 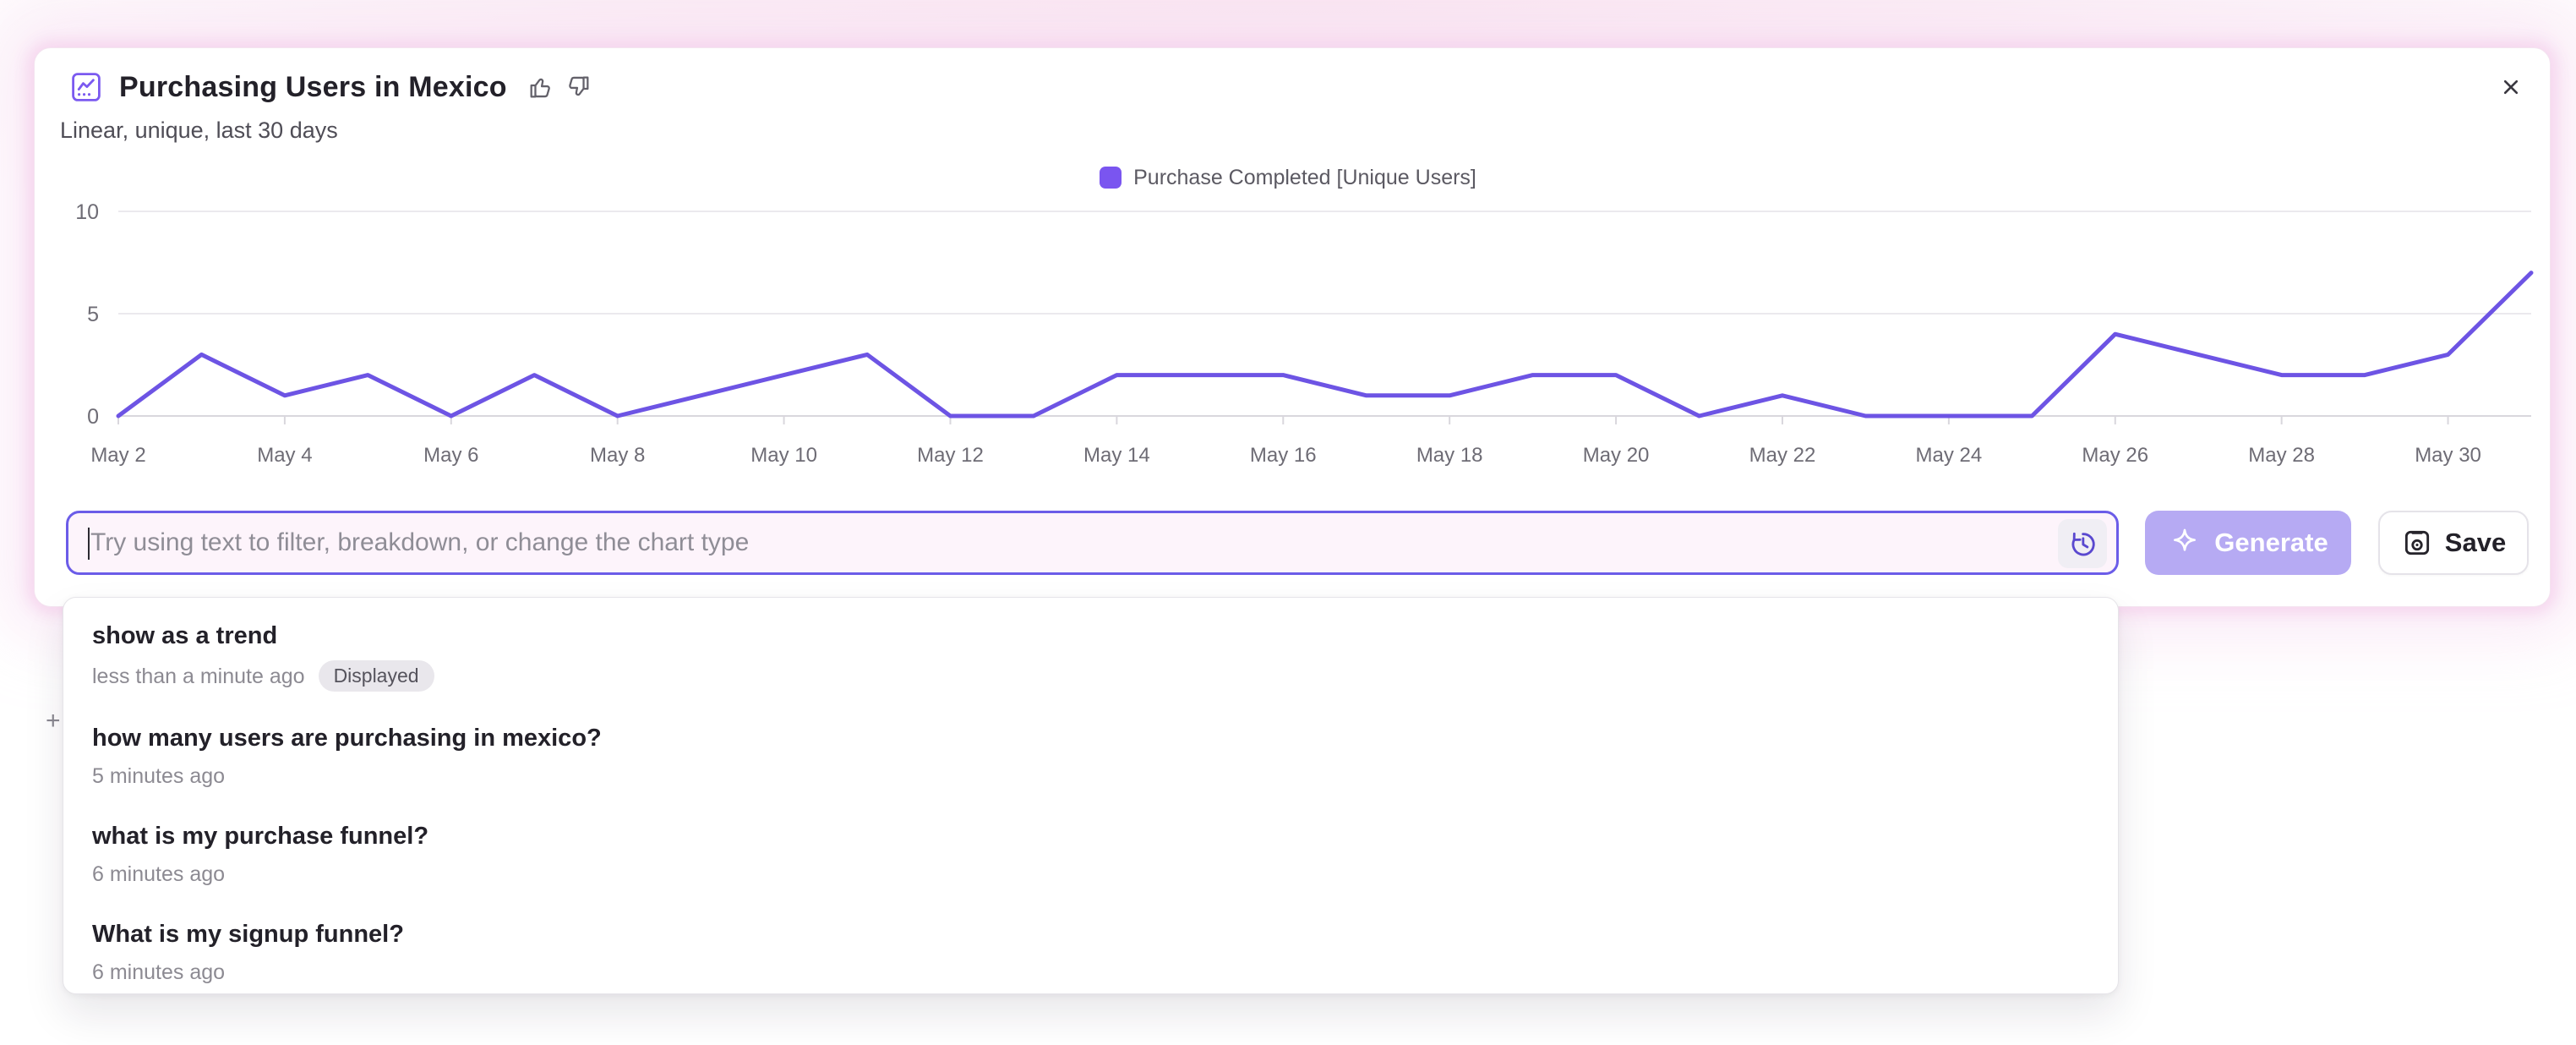 What do you see at coordinates (117, 456) in the screenshot?
I see `svg-text: May 2` at bounding box center [117, 456].